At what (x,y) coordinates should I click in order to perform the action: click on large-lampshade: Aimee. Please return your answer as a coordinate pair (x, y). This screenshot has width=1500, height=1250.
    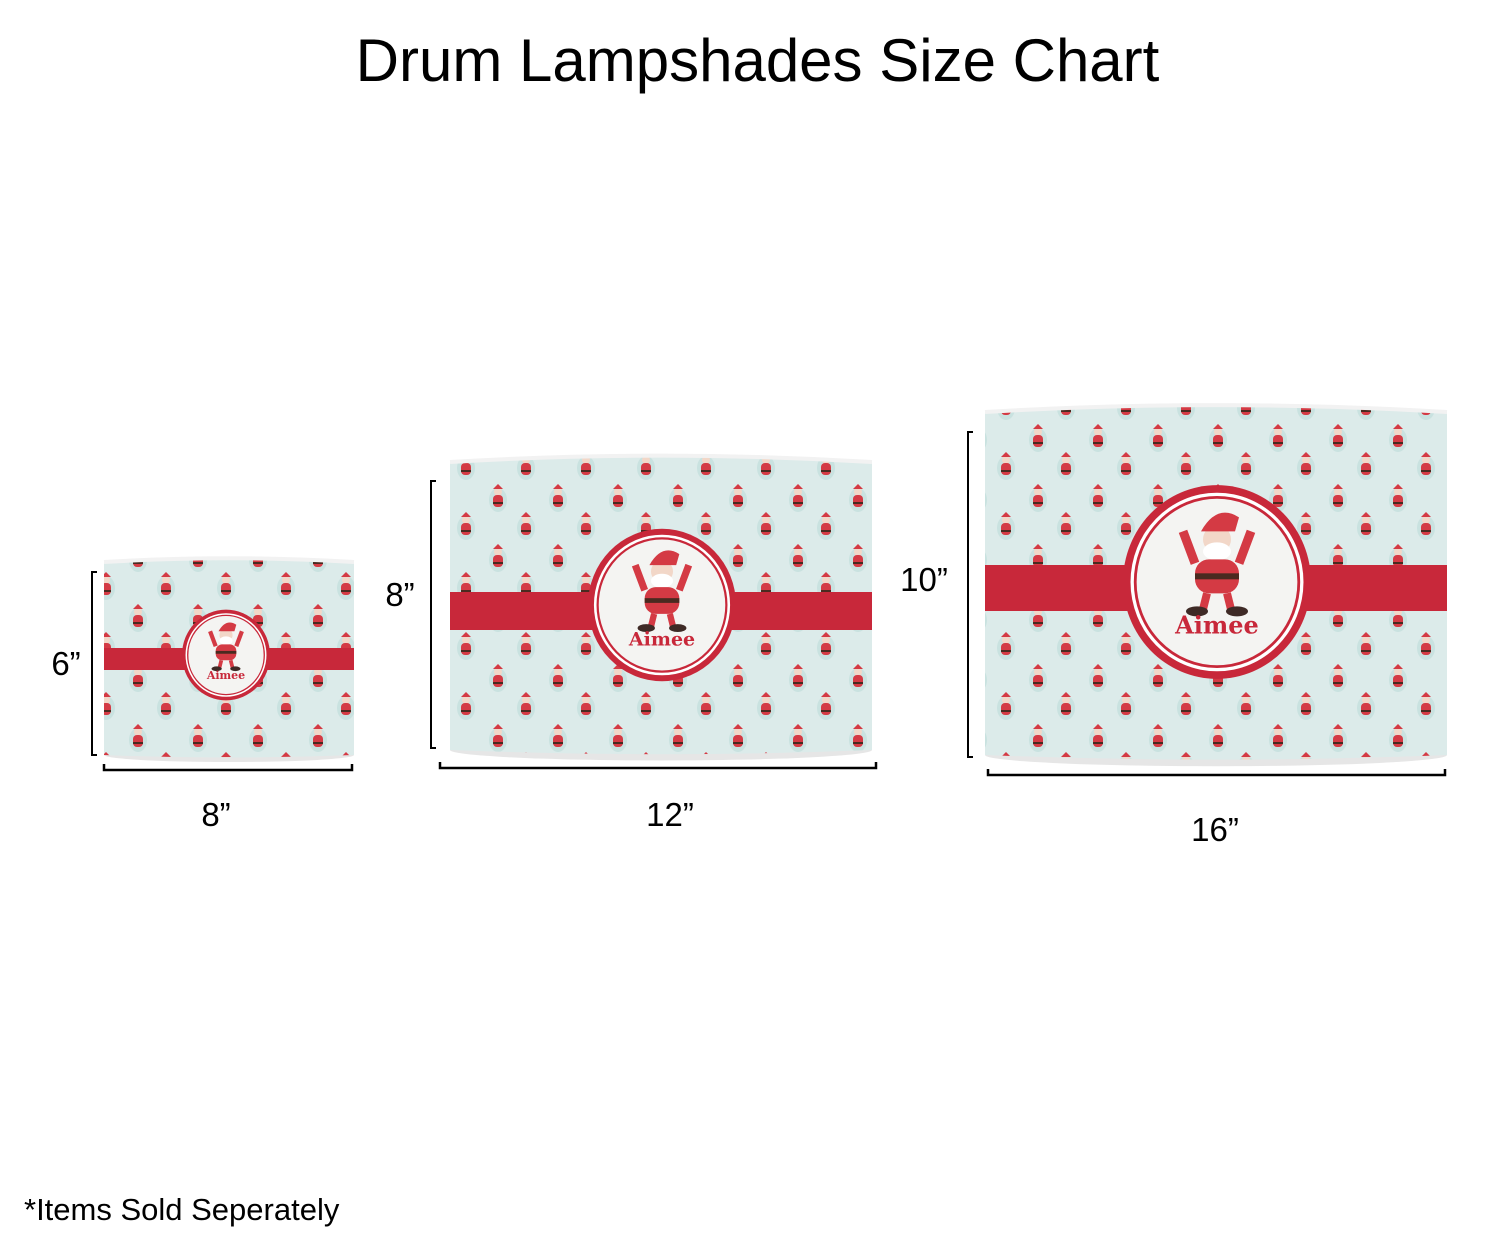
    Looking at the image, I should click on (1207, 590).